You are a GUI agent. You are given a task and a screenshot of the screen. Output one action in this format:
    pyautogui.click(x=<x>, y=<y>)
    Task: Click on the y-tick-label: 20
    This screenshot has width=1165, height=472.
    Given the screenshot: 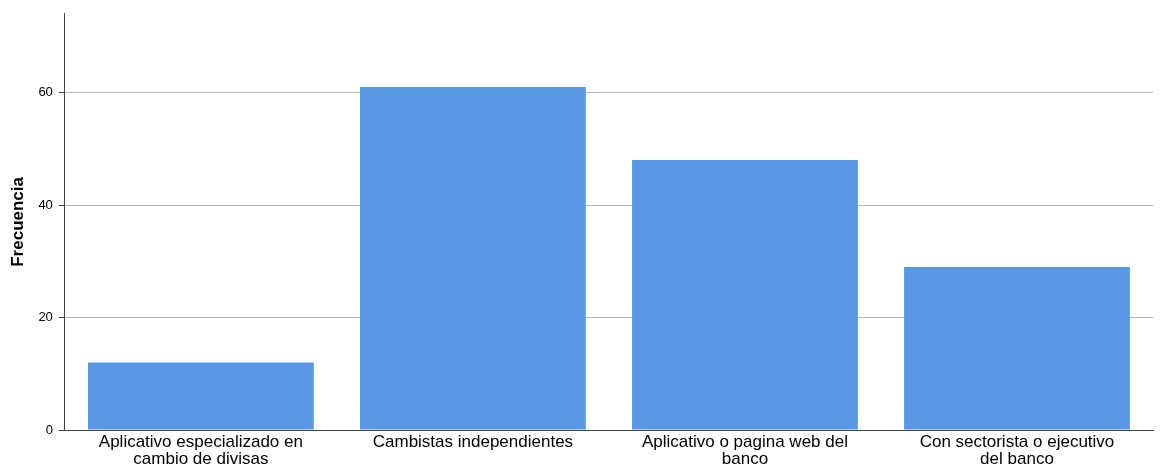 What is the action you would take?
    pyautogui.click(x=45, y=317)
    